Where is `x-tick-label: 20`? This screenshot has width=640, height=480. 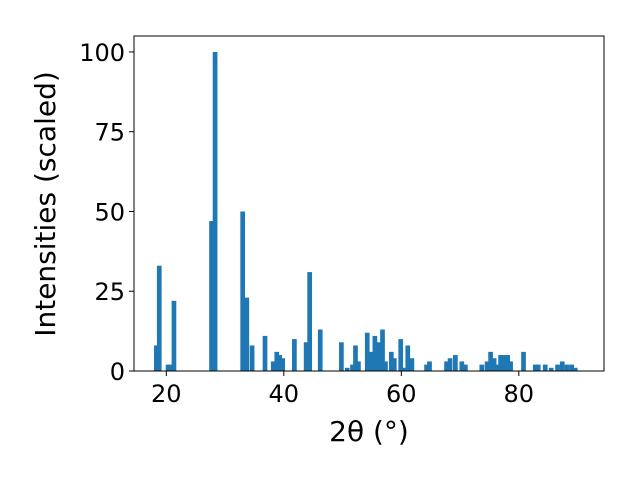 x-tick-label: 20 is located at coordinates (166, 394).